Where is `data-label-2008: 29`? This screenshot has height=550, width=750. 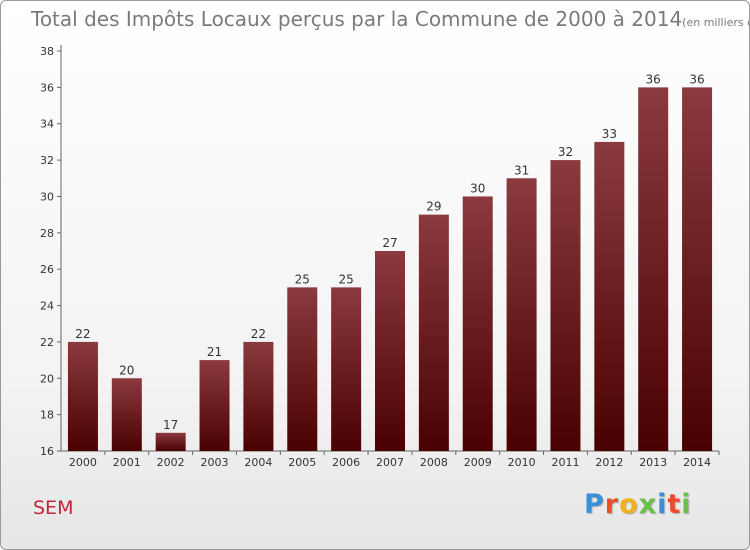 data-label-2008: 29 is located at coordinates (433, 207).